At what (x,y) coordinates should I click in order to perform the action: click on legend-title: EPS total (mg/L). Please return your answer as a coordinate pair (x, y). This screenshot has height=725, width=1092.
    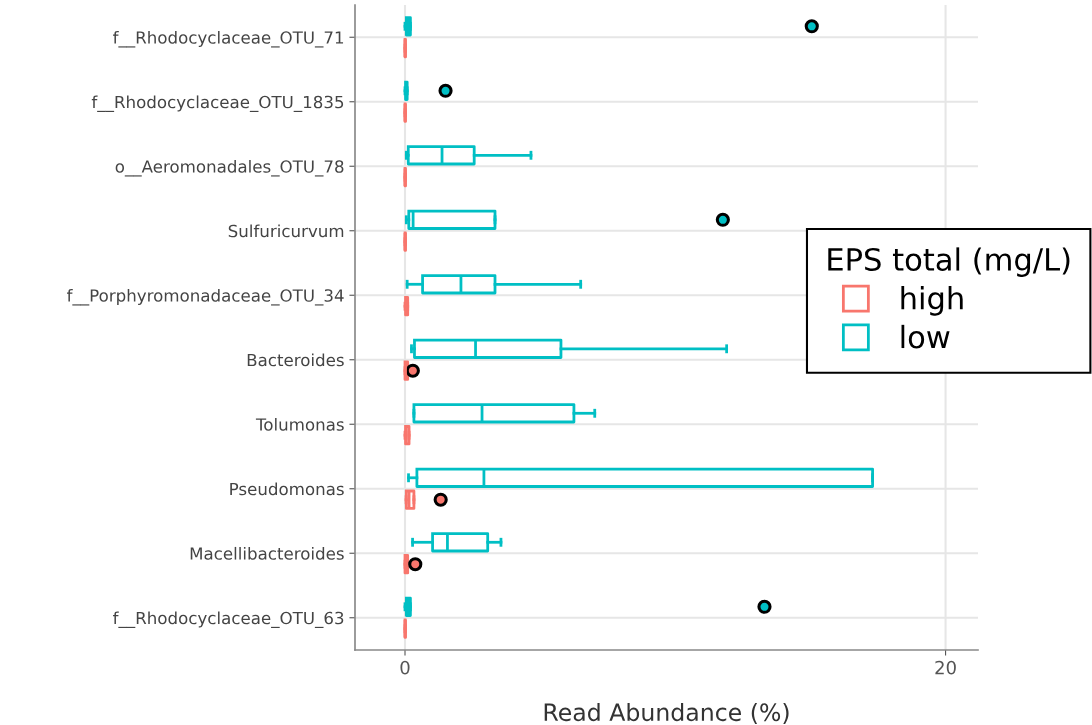
    Looking at the image, I should click on (949, 262).